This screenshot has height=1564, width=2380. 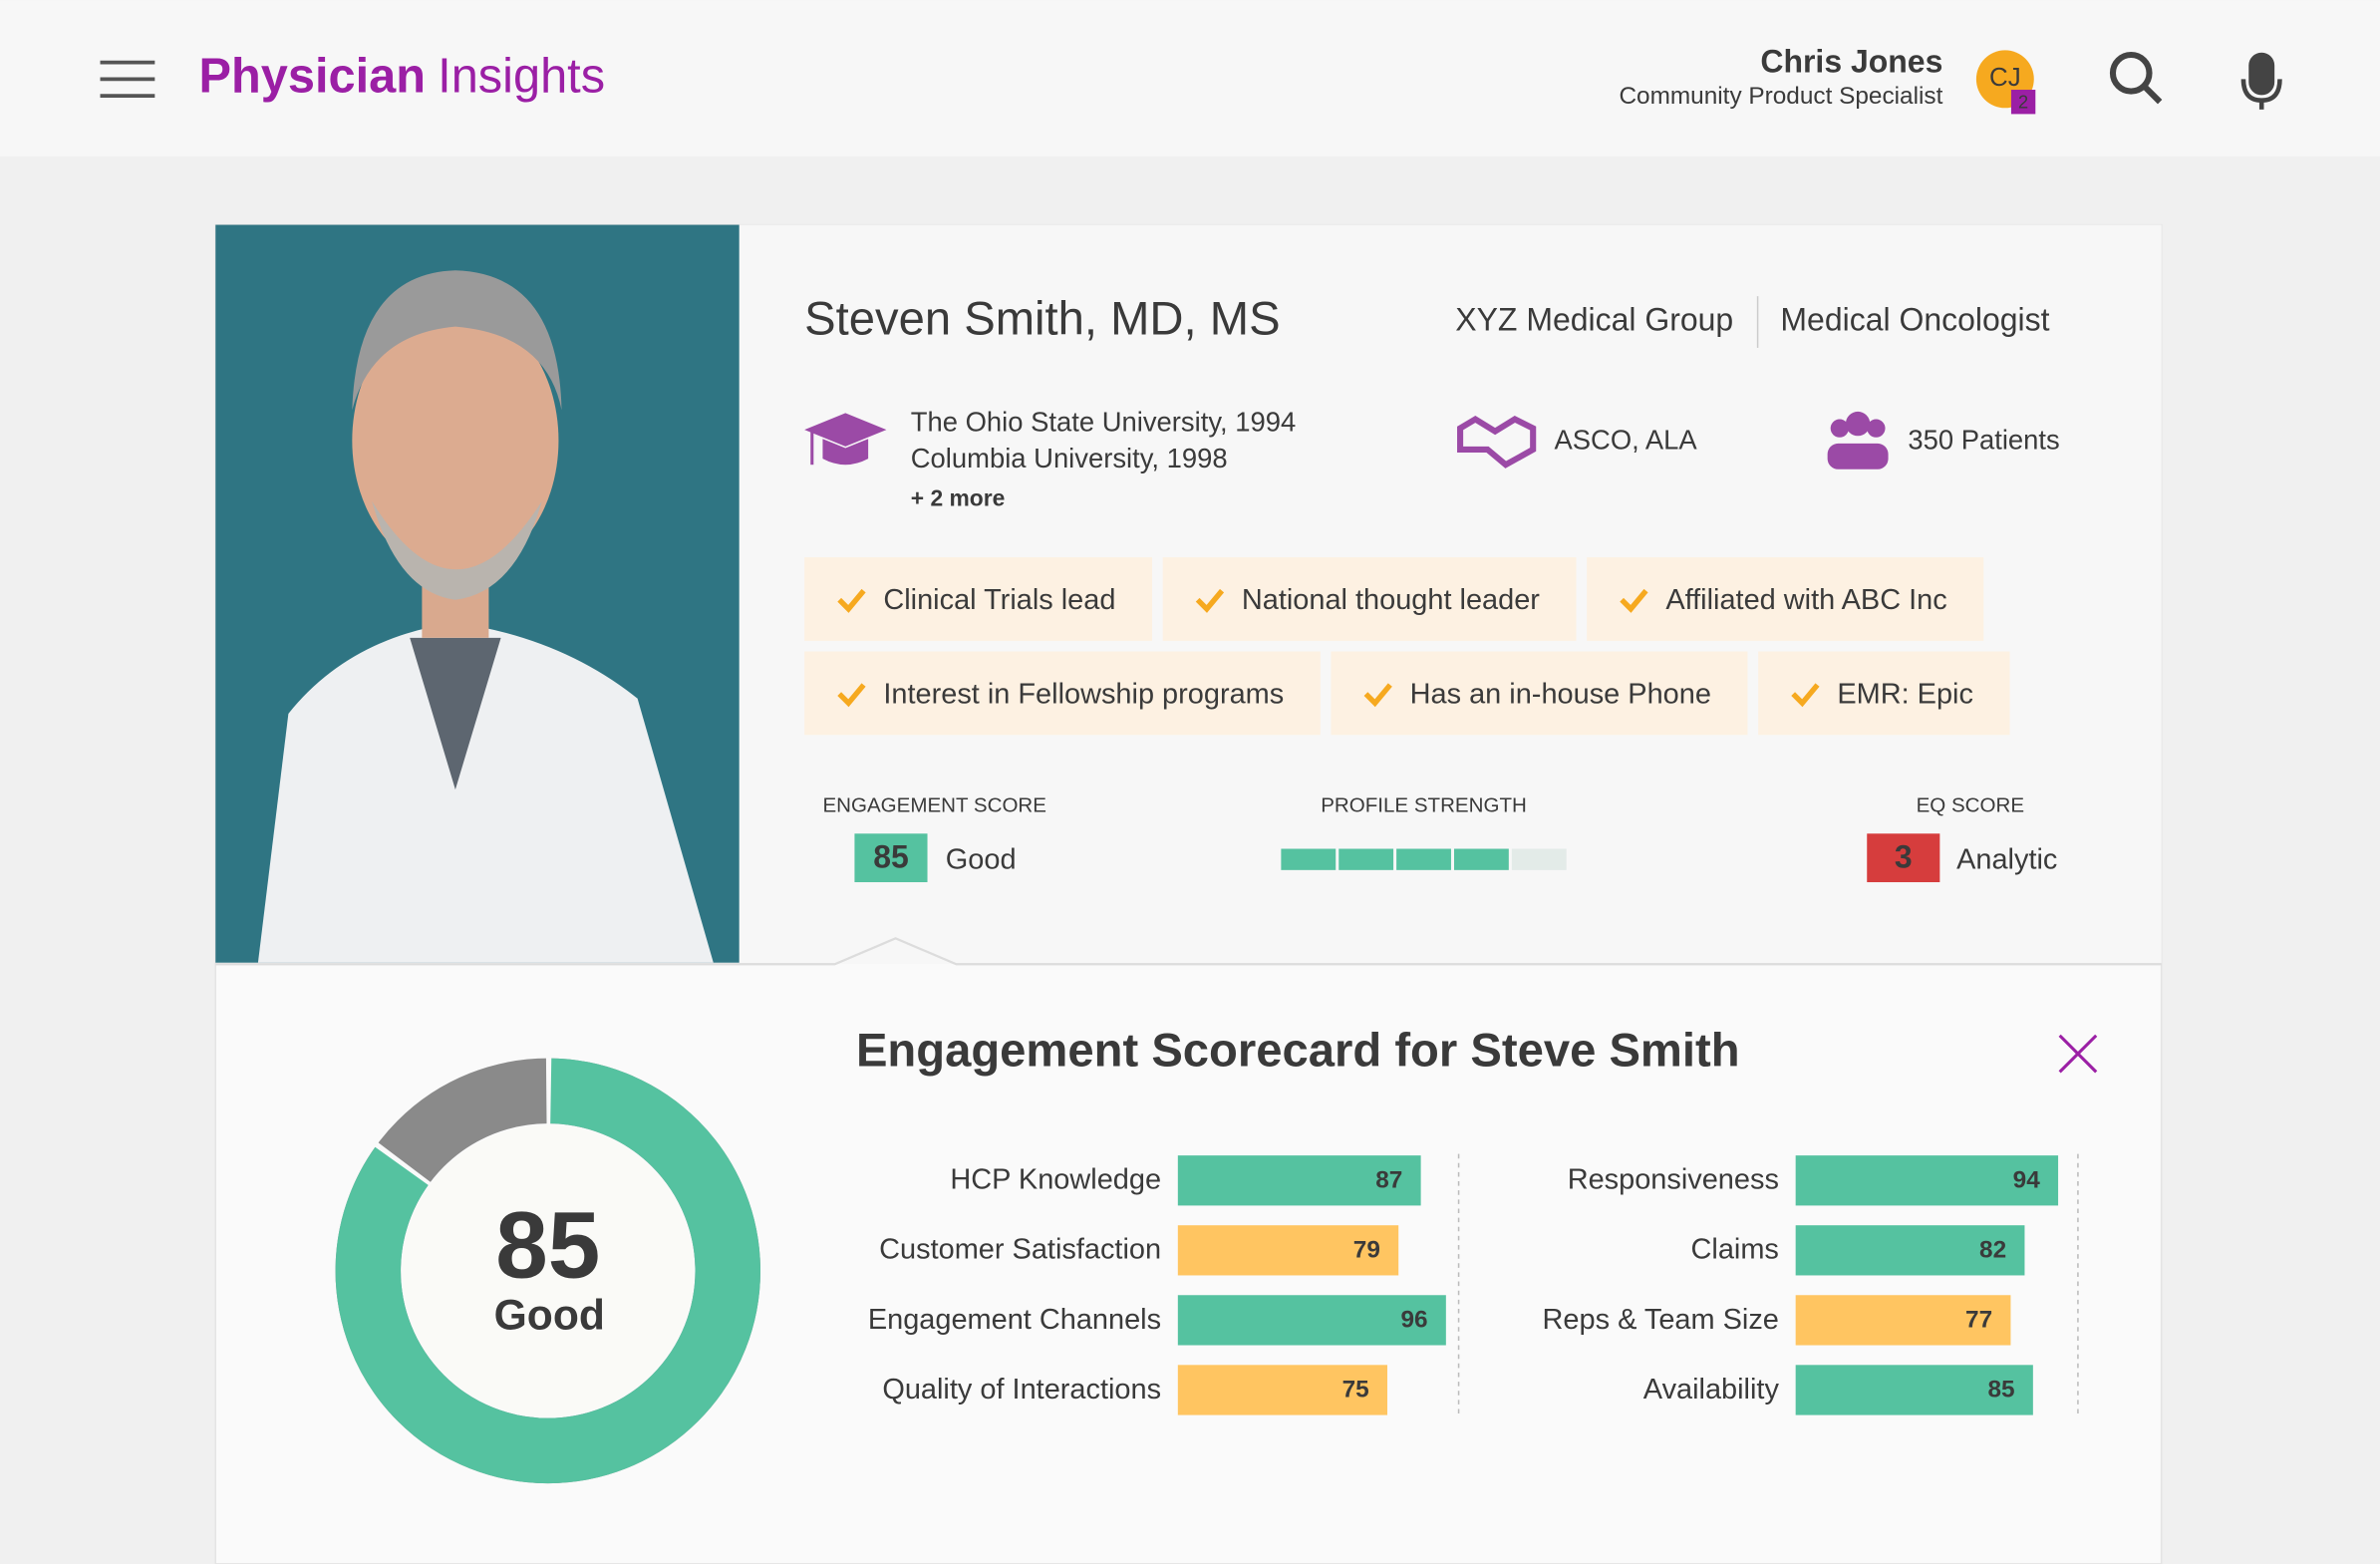 I want to click on tag-label: EMR: Epic, so click(x=1905, y=694).